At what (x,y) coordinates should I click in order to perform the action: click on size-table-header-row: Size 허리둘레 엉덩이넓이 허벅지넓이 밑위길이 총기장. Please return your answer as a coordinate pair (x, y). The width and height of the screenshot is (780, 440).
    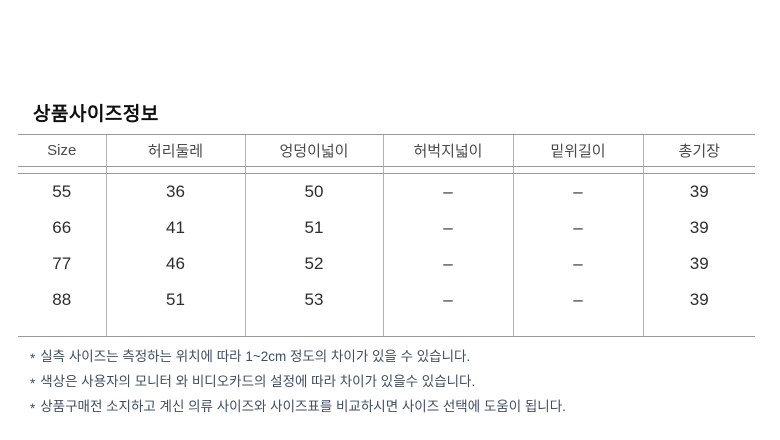
    Looking at the image, I should click on (386, 150).